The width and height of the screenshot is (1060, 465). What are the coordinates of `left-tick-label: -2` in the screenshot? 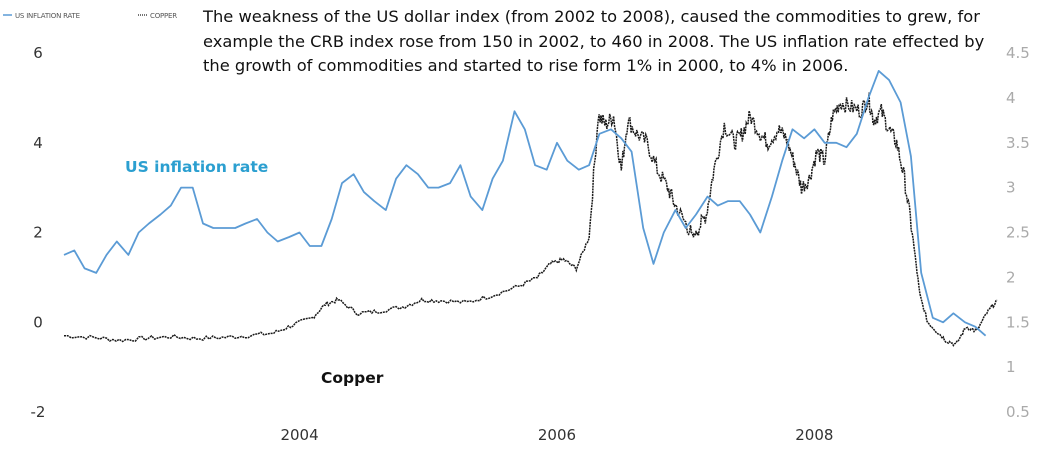 It's located at (38, 412).